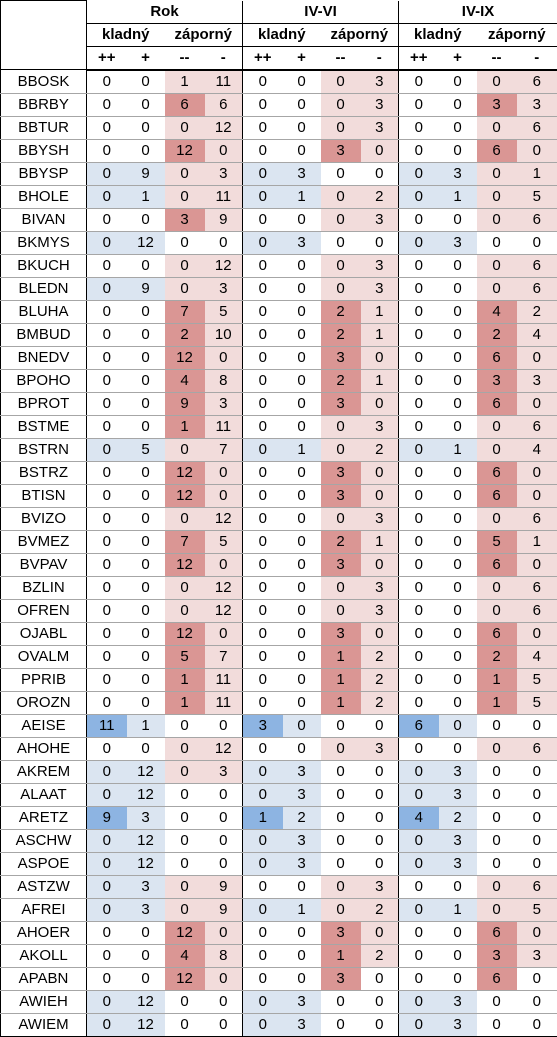 Image resolution: width=557 pixels, height=1037 pixels. What do you see at coordinates (458, 817) in the screenshot?
I see `cell-iv-ix-plus: 2` at bounding box center [458, 817].